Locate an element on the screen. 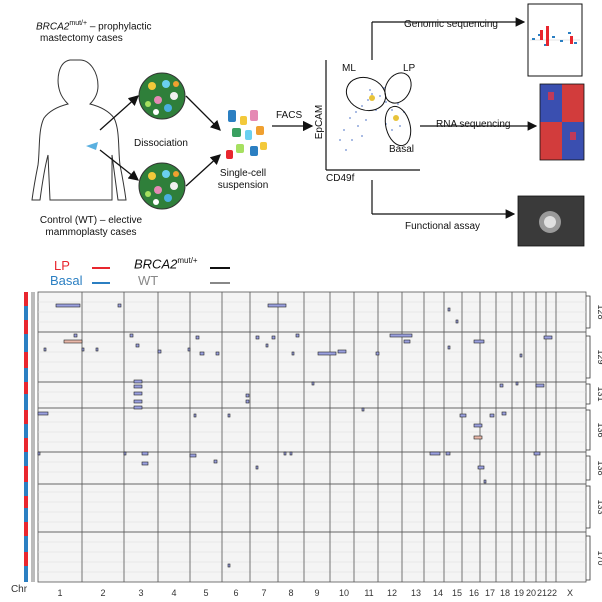 The image size is (602, 602). single-cell-line2: suspension is located at coordinates (243, 185).